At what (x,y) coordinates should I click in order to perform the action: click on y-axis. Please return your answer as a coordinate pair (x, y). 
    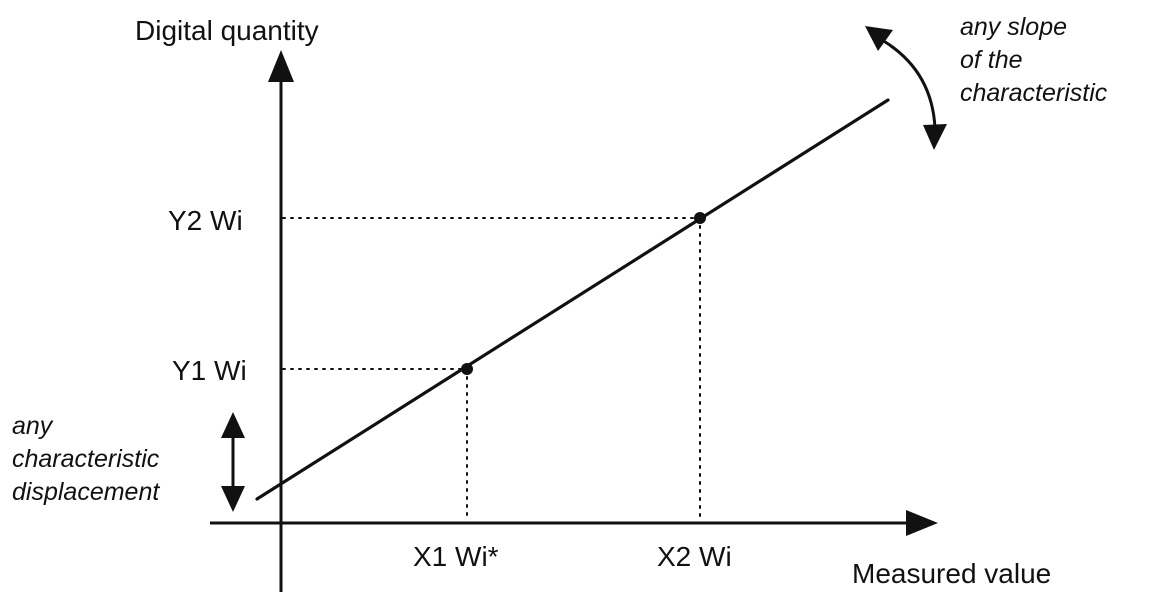
    Looking at the image, I should click on (281, 321).